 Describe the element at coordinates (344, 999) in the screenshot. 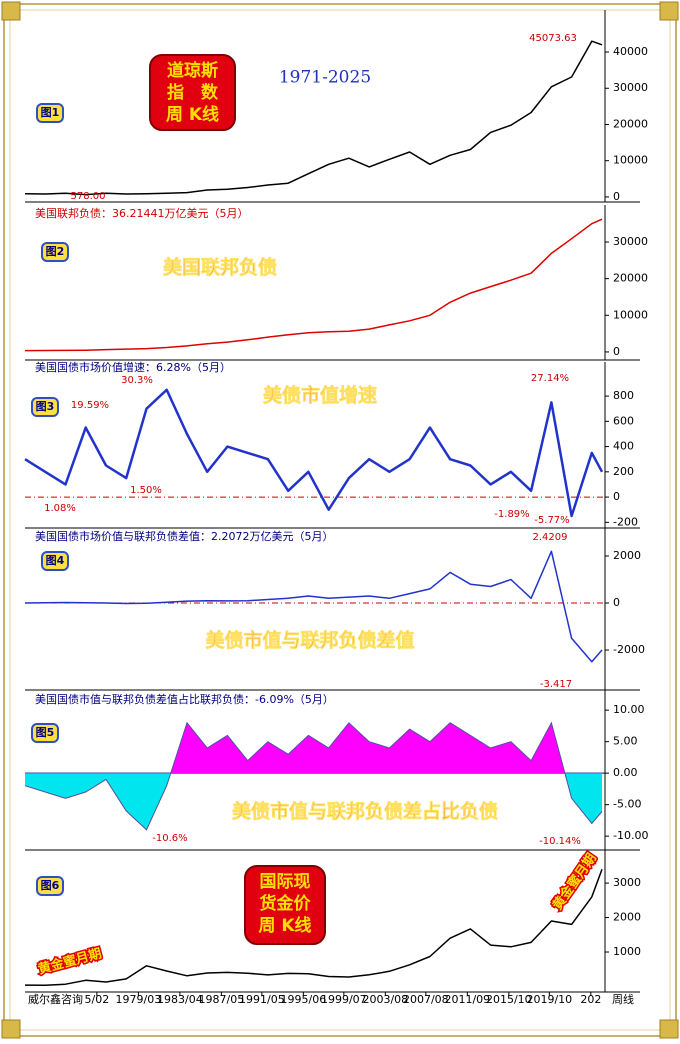

I see `x-tick-label: 1999/07` at that location.